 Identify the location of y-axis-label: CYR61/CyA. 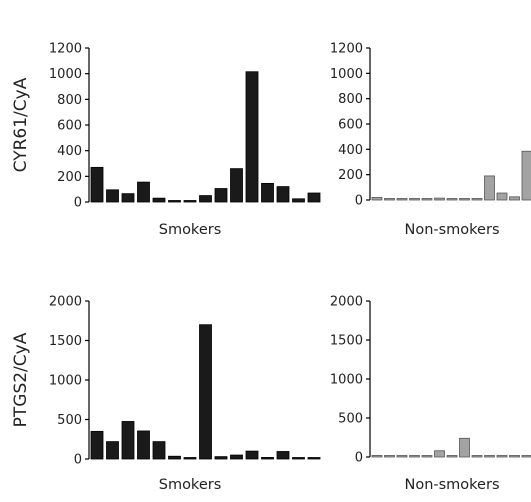
(21, 124).